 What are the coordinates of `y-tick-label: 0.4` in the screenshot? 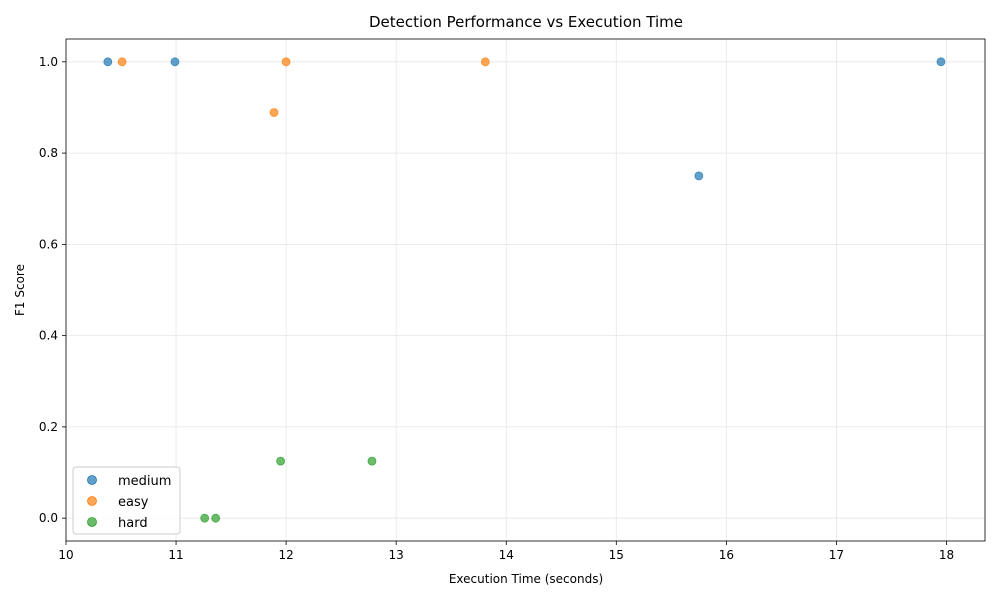 It's located at (48, 336).